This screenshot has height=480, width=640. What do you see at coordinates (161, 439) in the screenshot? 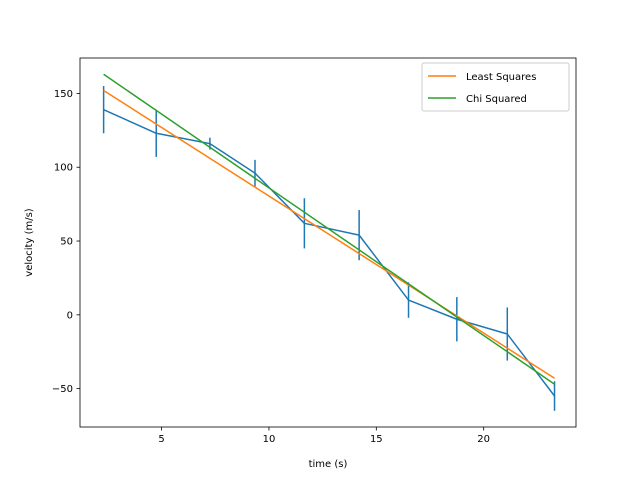
I see `x-tick-label: 5` at bounding box center [161, 439].